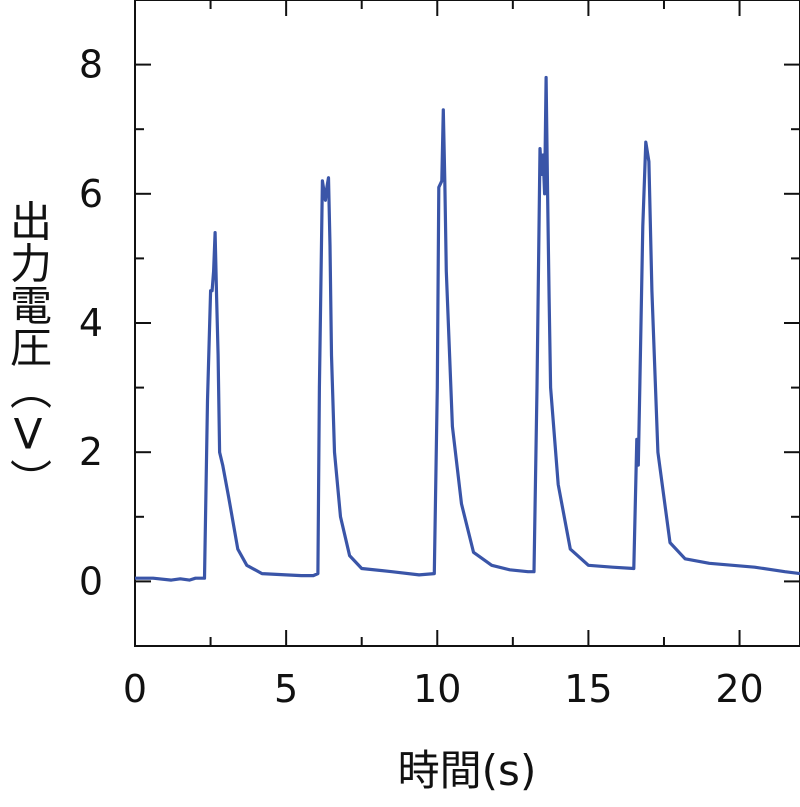  Describe the element at coordinates (91, 194) in the screenshot. I see `y-tick-label: 6` at that location.